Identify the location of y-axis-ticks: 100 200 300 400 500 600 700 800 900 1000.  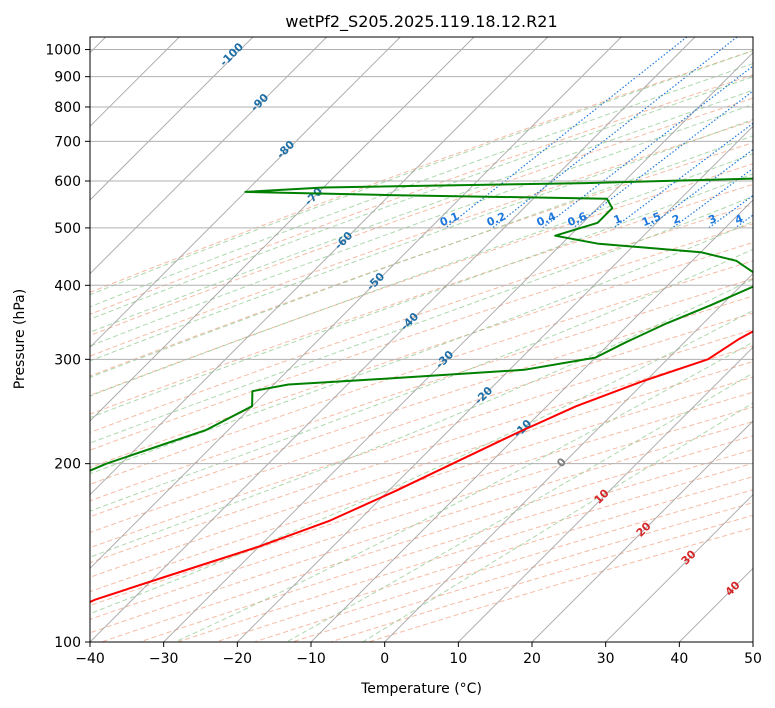
(67, 347).